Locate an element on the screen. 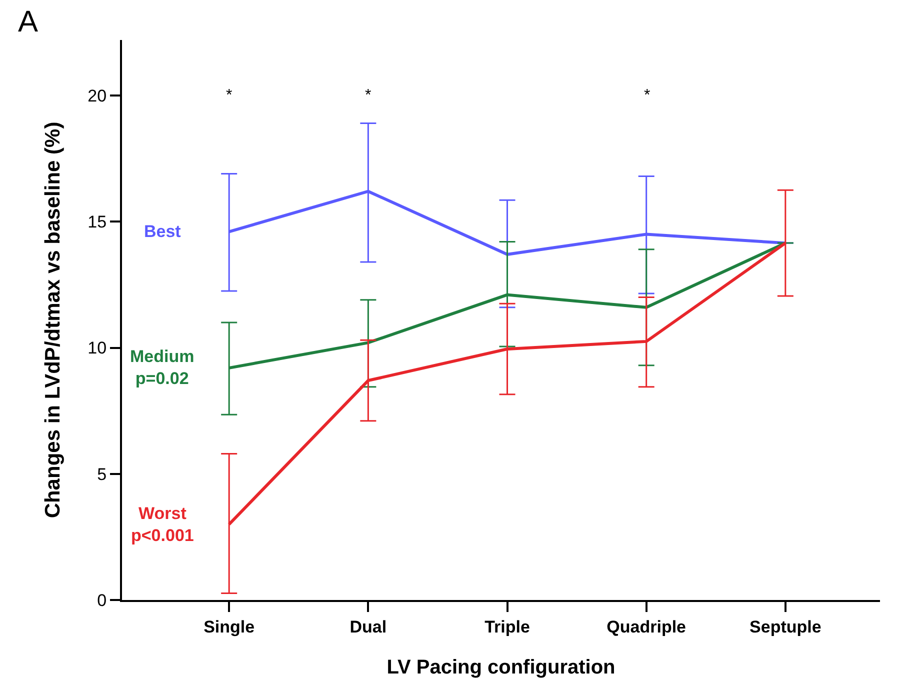  text: Medium p=0.02 is located at coordinates (162, 367).